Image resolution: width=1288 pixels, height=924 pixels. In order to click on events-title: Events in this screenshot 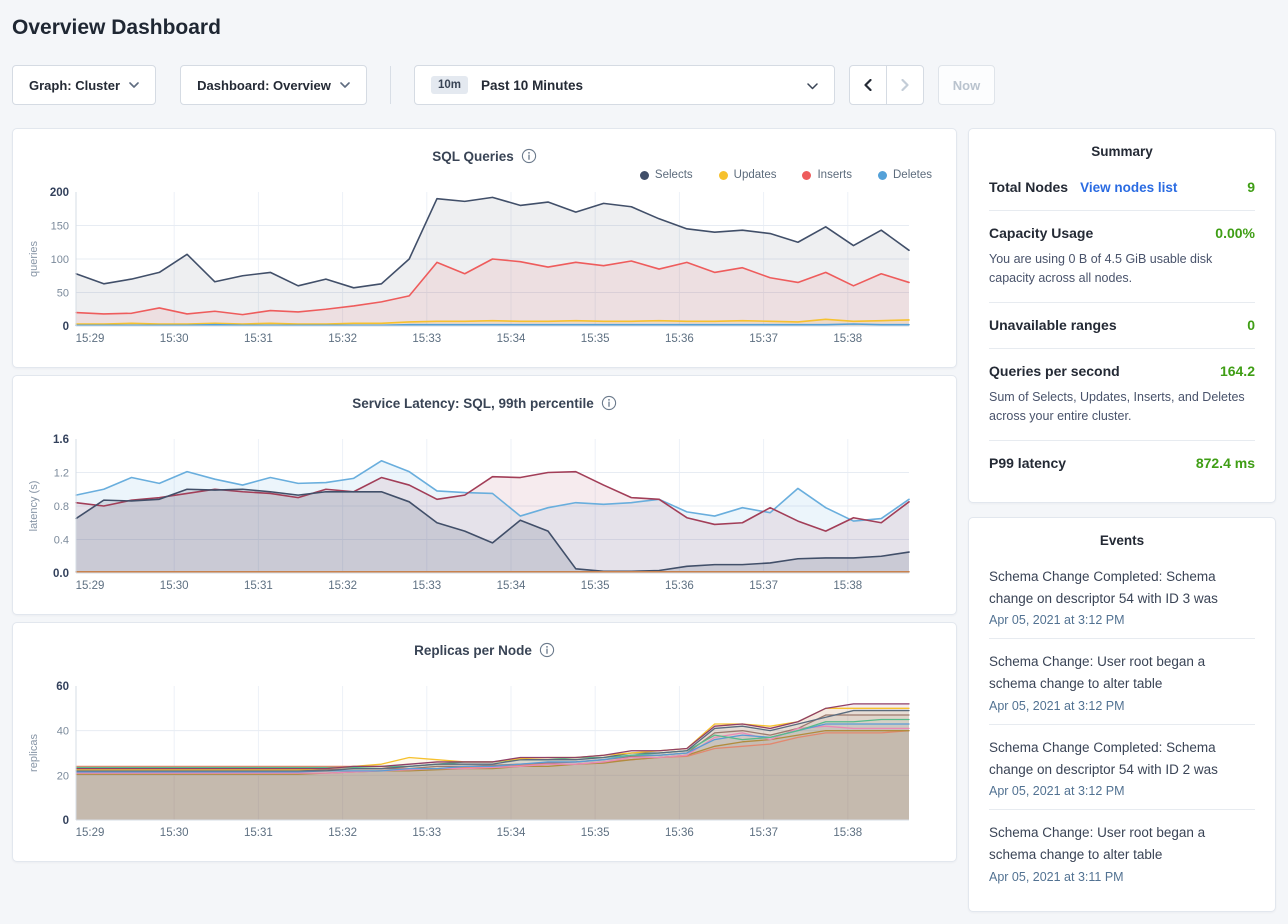, I will do `click(1122, 540)`.